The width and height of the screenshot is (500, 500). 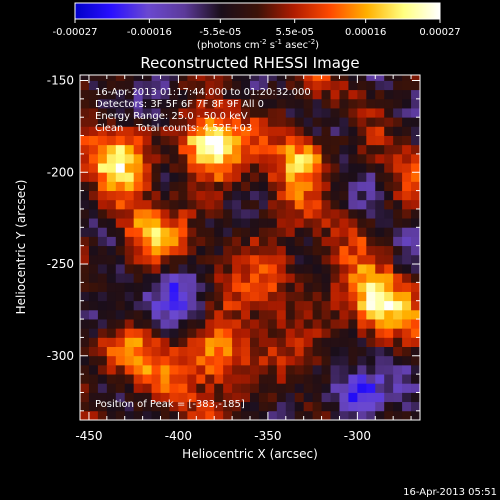 What do you see at coordinates (60, 81) in the screenshot?
I see `y-tick-label: -150` at bounding box center [60, 81].